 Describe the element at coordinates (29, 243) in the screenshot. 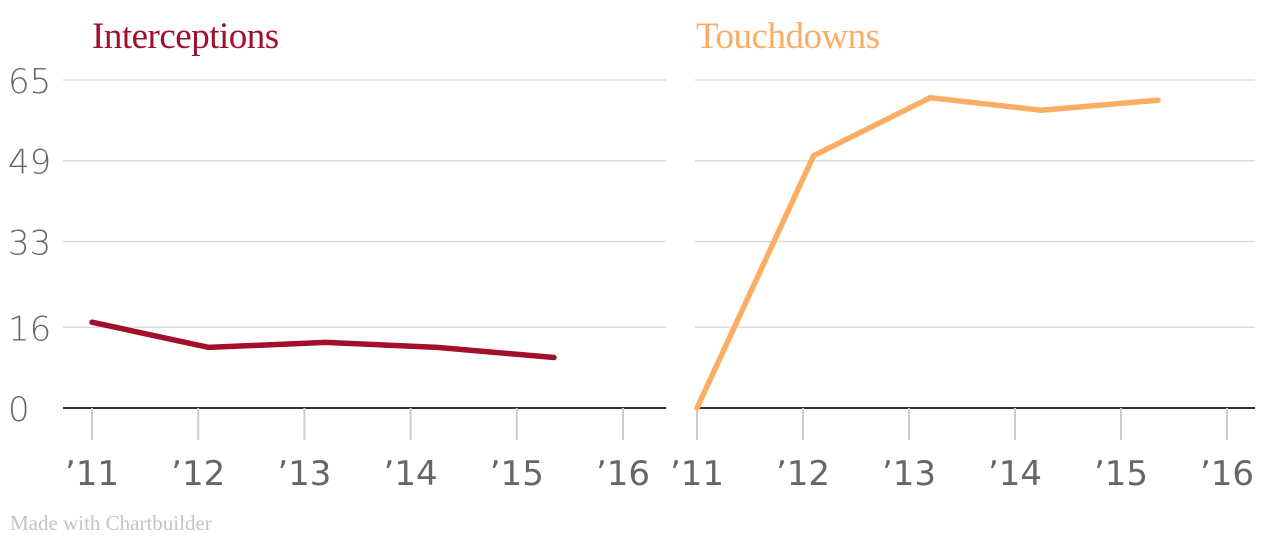

I see `y-tick-label: 33` at that location.